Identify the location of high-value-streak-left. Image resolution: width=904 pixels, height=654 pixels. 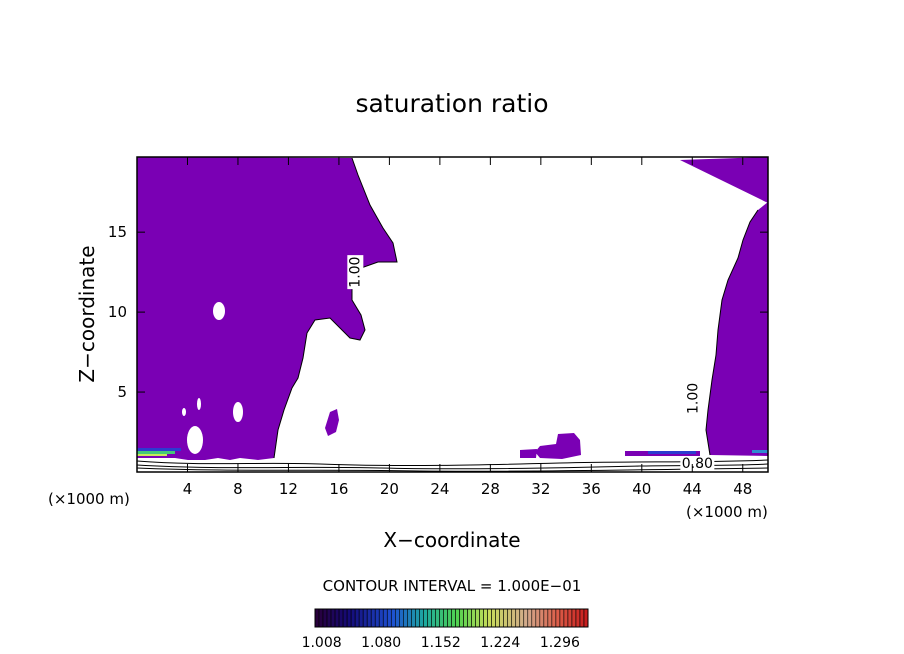
(159, 449).